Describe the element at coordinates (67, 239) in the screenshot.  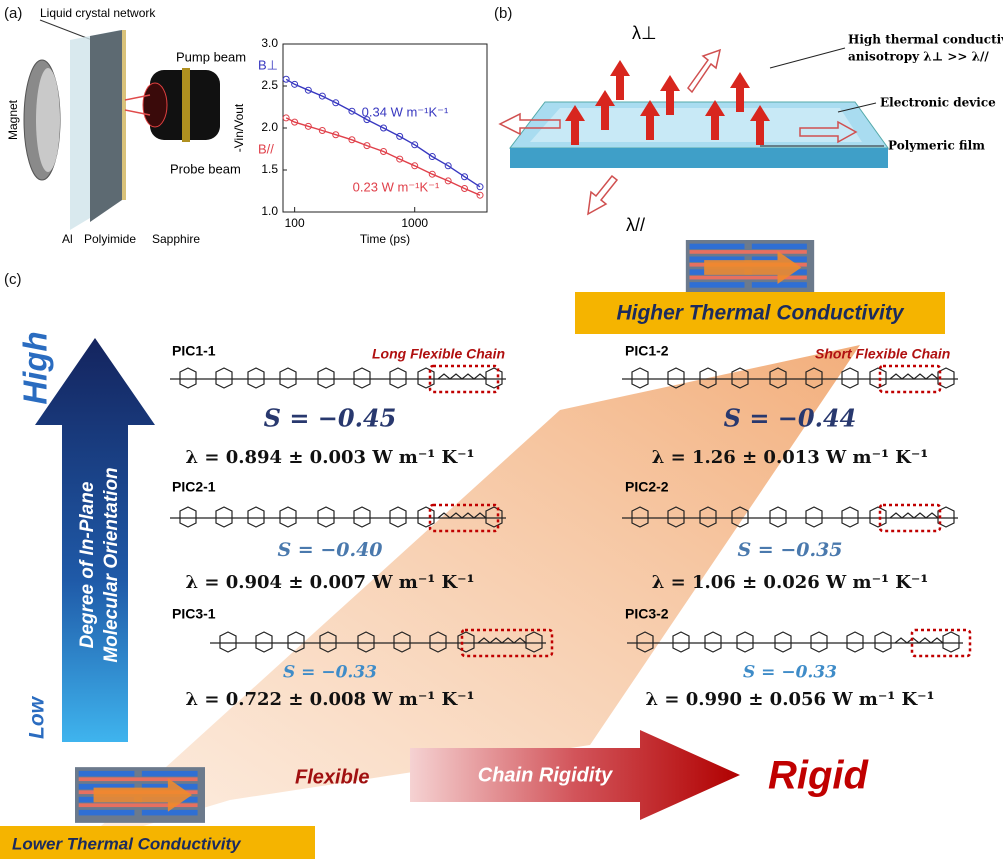
I see `label: Al` at that location.